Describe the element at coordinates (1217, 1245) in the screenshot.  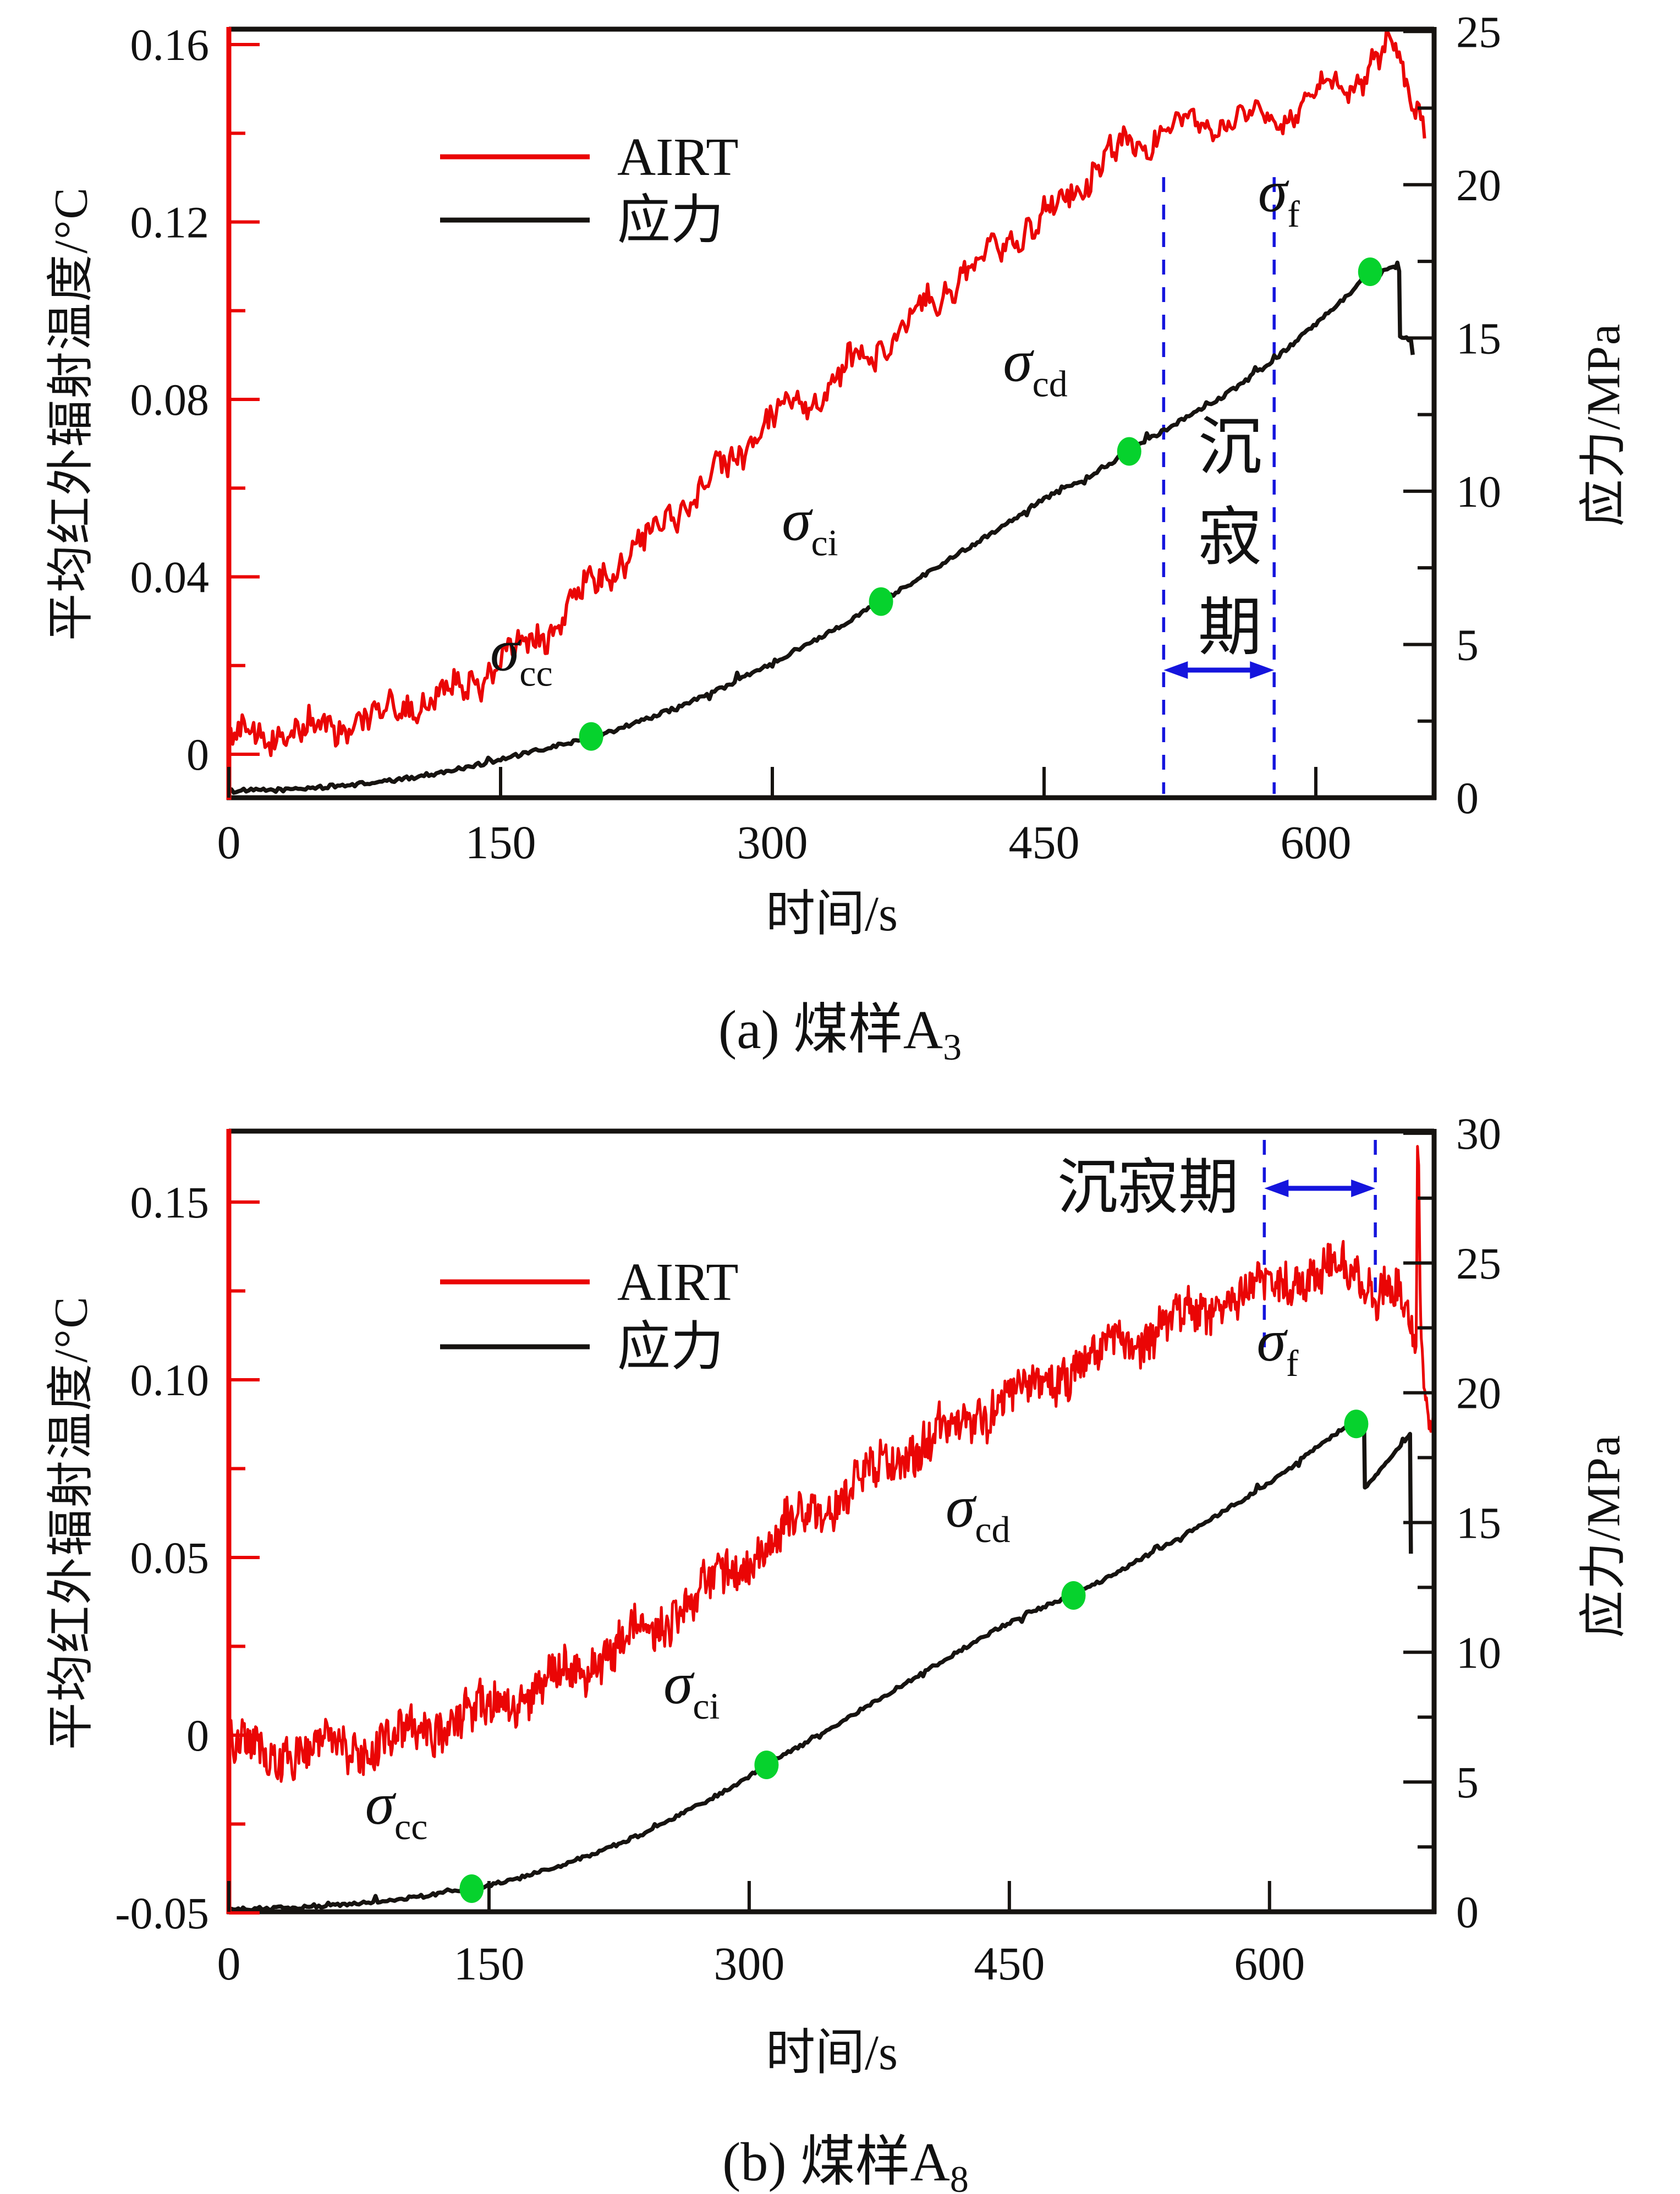
I see `quiet-period-annotation-b: 沉寂期` at that location.